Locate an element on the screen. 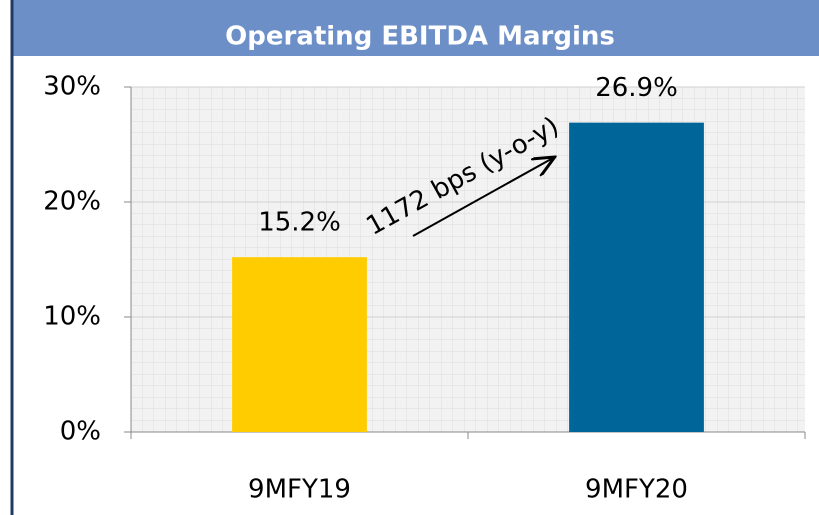 Image resolution: width=819 pixels, height=515 pixels. y-tick-label: 10% is located at coordinates (72, 317).